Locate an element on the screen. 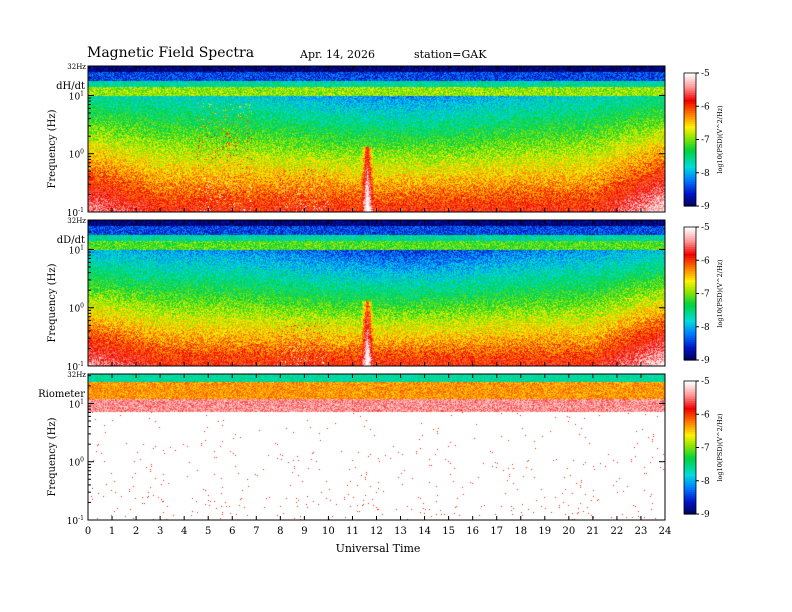 The image size is (792, 612). x-tick-label: 20 is located at coordinates (568, 531).